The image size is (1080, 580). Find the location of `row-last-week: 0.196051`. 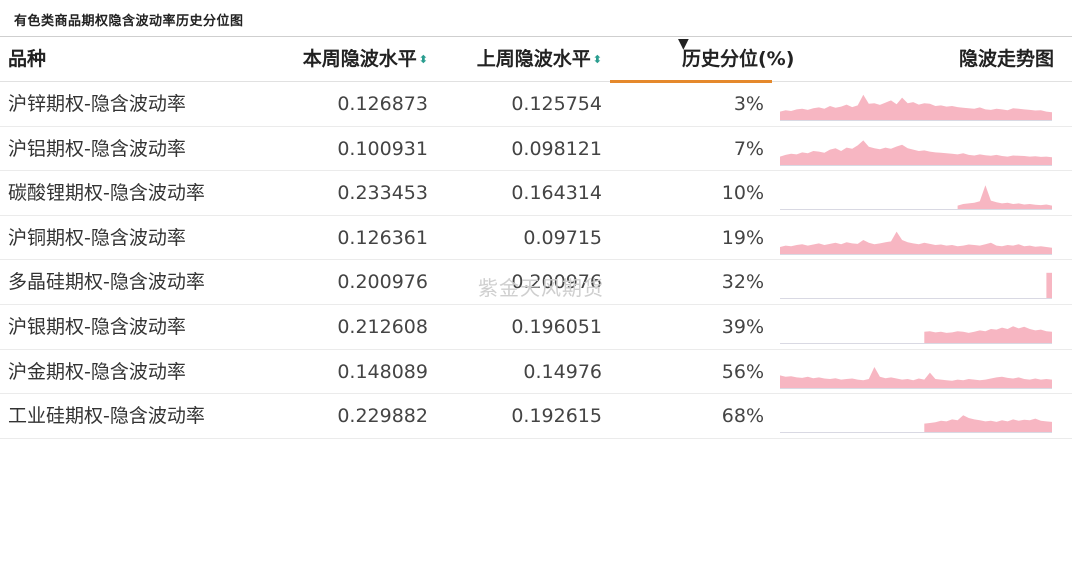

row-last-week: 0.196051 is located at coordinates (556, 326).